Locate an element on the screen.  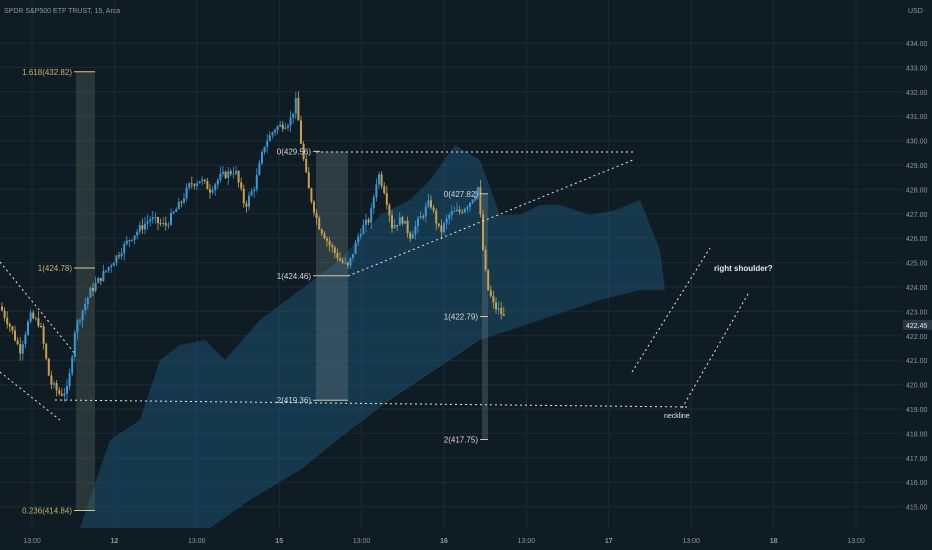
time-axis-background is located at coordinates (466, 539).